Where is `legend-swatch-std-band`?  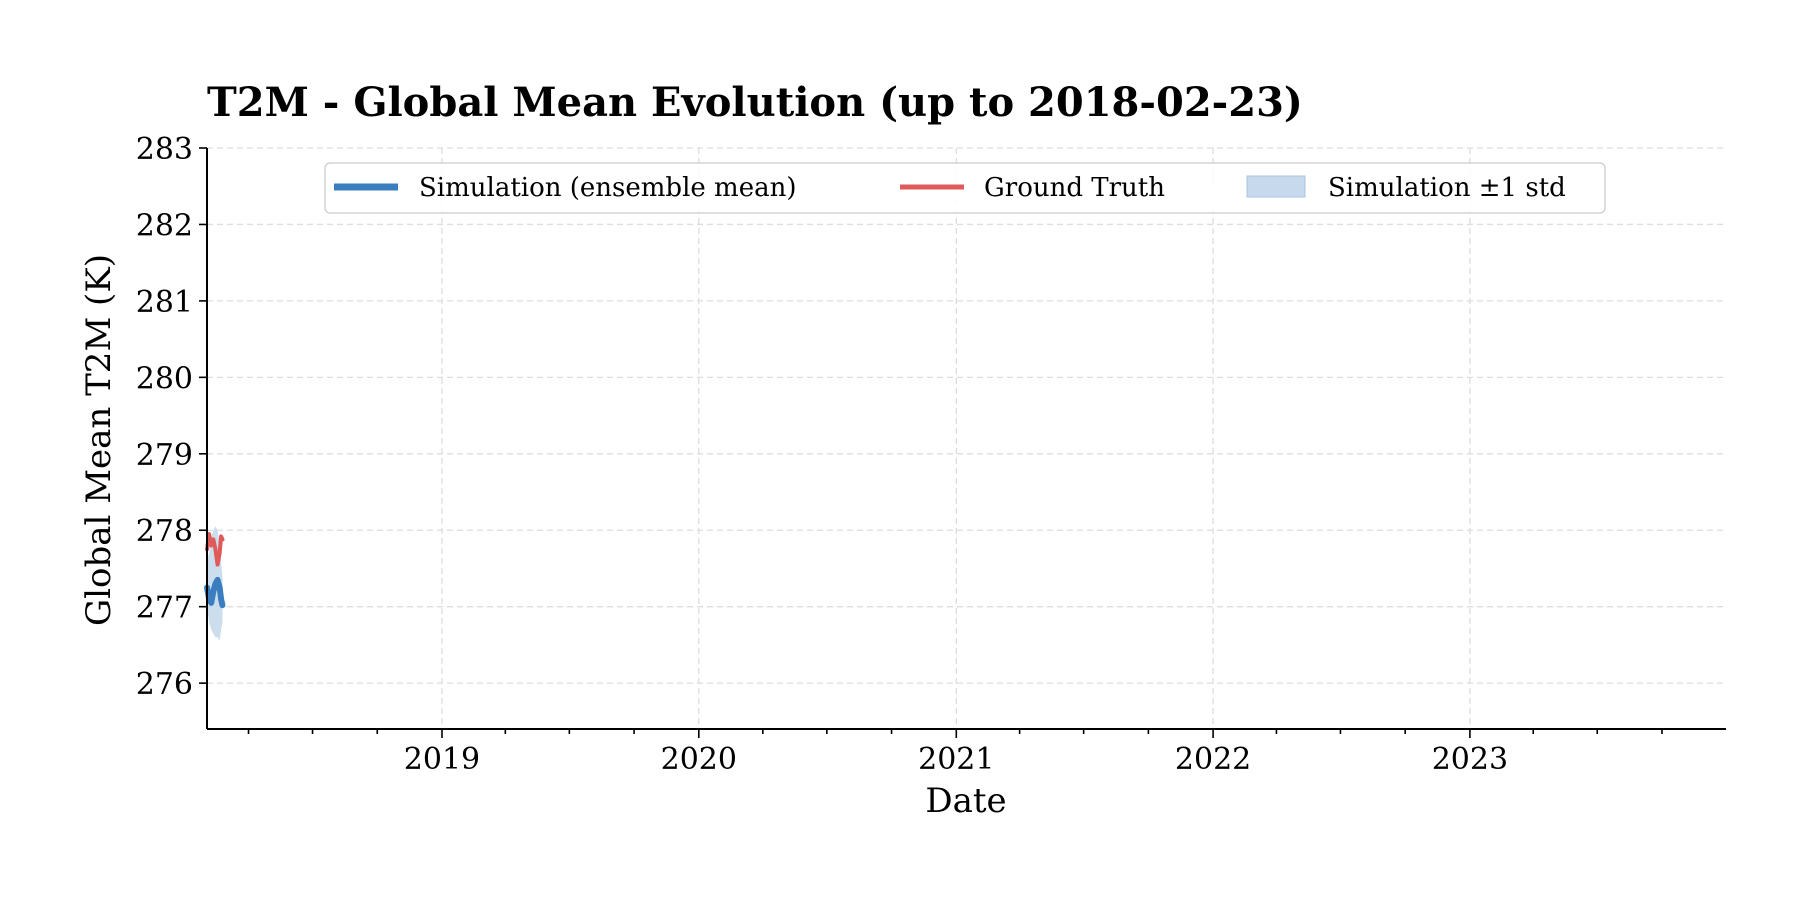
legend-swatch-std-band is located at coordinates (1276, 186).